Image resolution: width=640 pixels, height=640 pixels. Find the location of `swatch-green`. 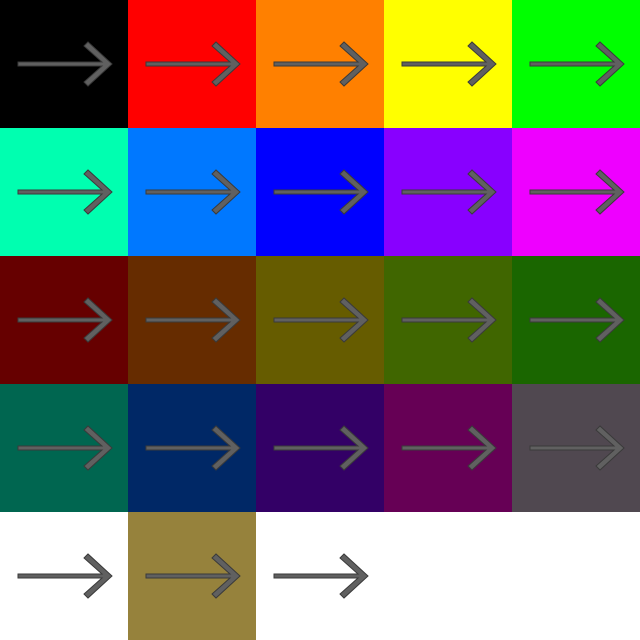

swatch-green is located at coordinates (576, 64).